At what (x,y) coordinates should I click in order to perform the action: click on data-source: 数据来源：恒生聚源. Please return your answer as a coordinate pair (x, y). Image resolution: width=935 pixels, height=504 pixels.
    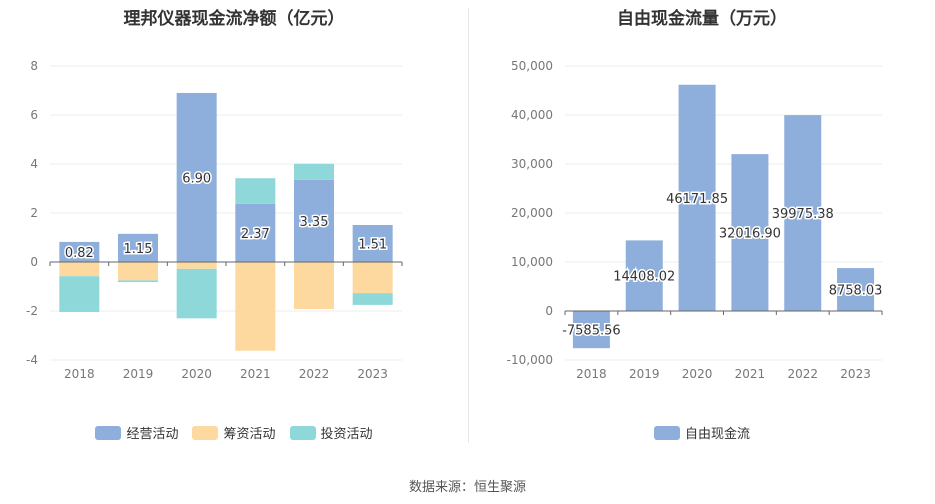
    Looking at the image, I should click on (467, 487).